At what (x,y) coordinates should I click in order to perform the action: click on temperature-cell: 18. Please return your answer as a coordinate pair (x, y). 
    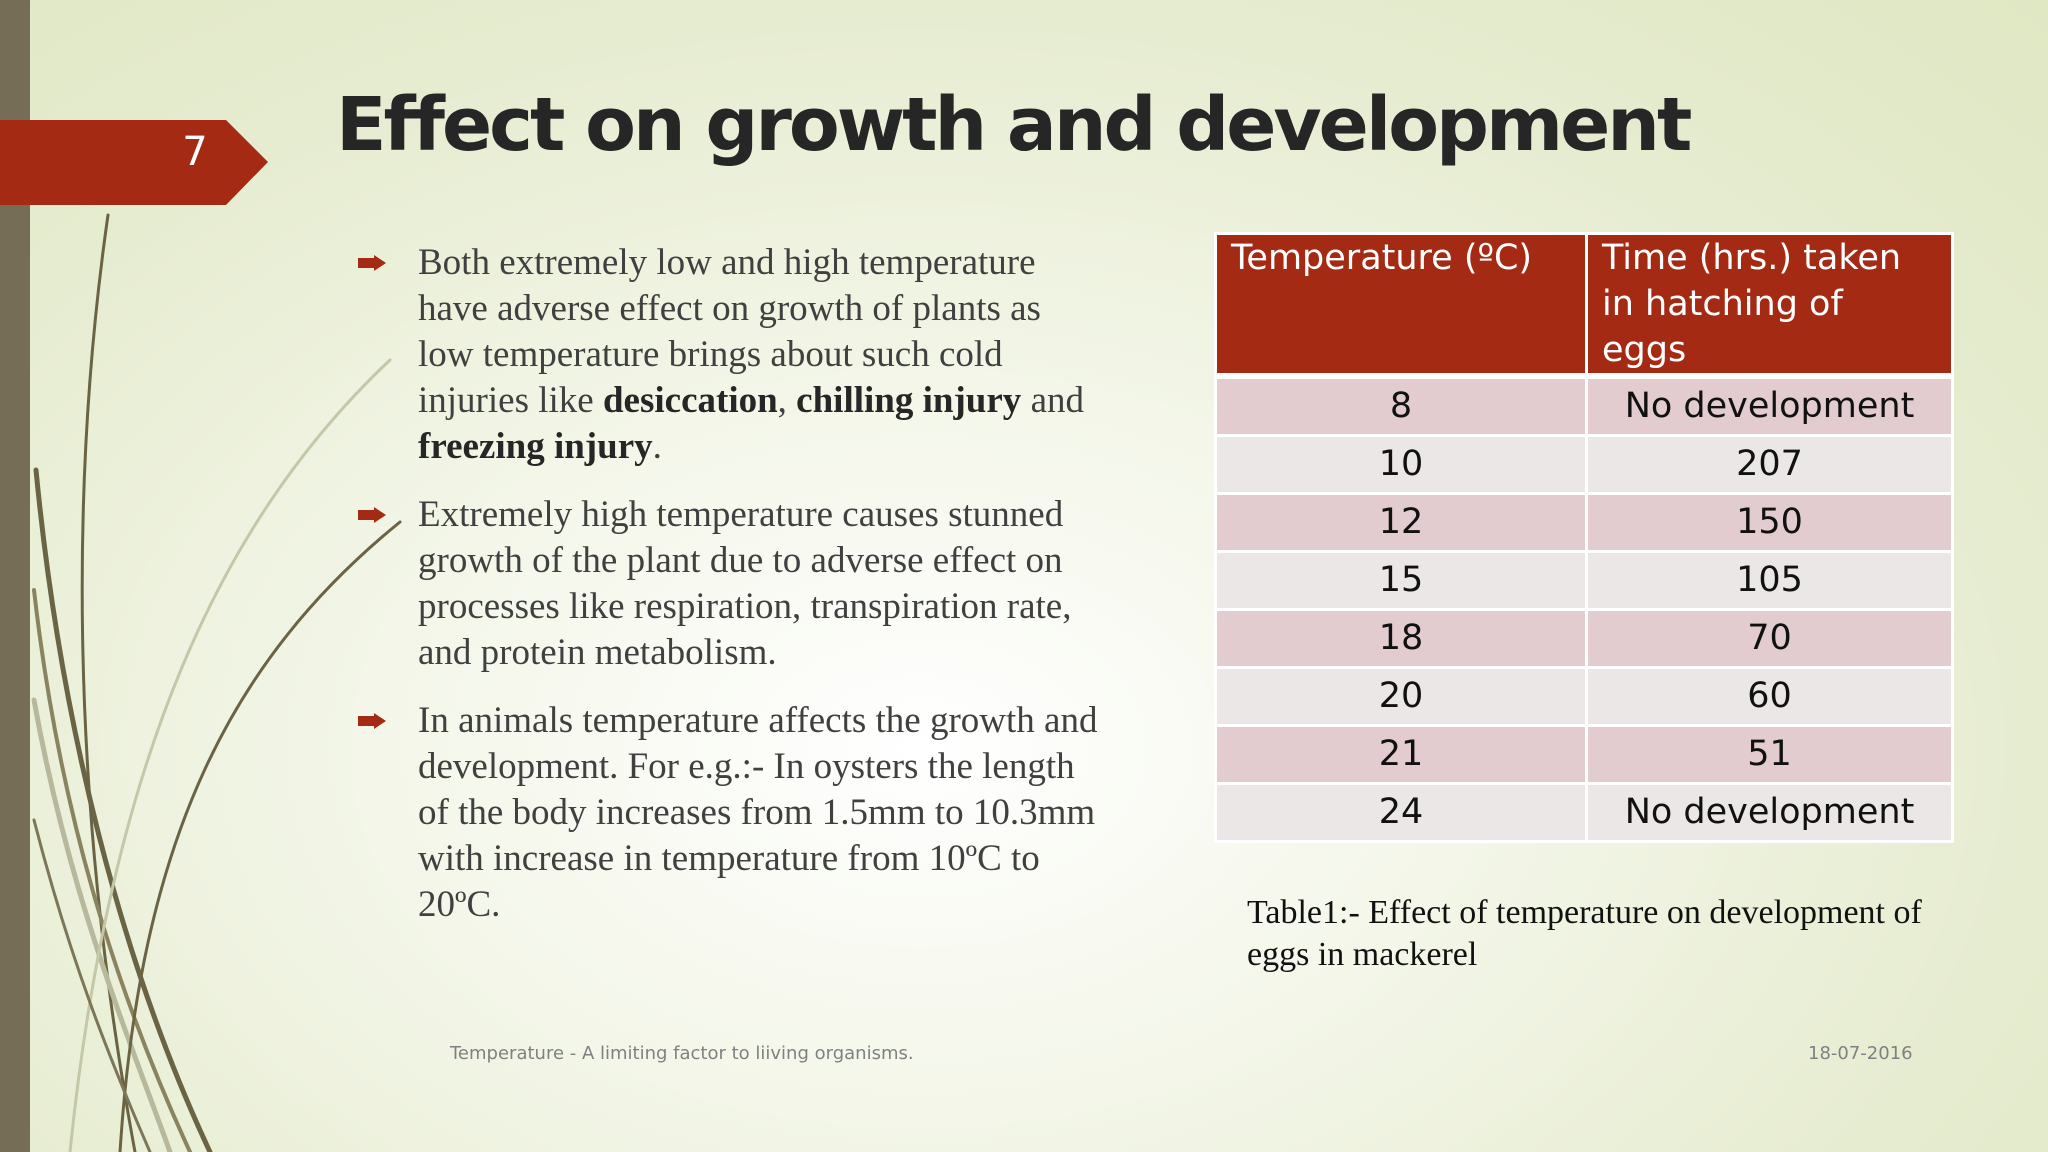
    Looking at the image, I should click on (1401, 638).